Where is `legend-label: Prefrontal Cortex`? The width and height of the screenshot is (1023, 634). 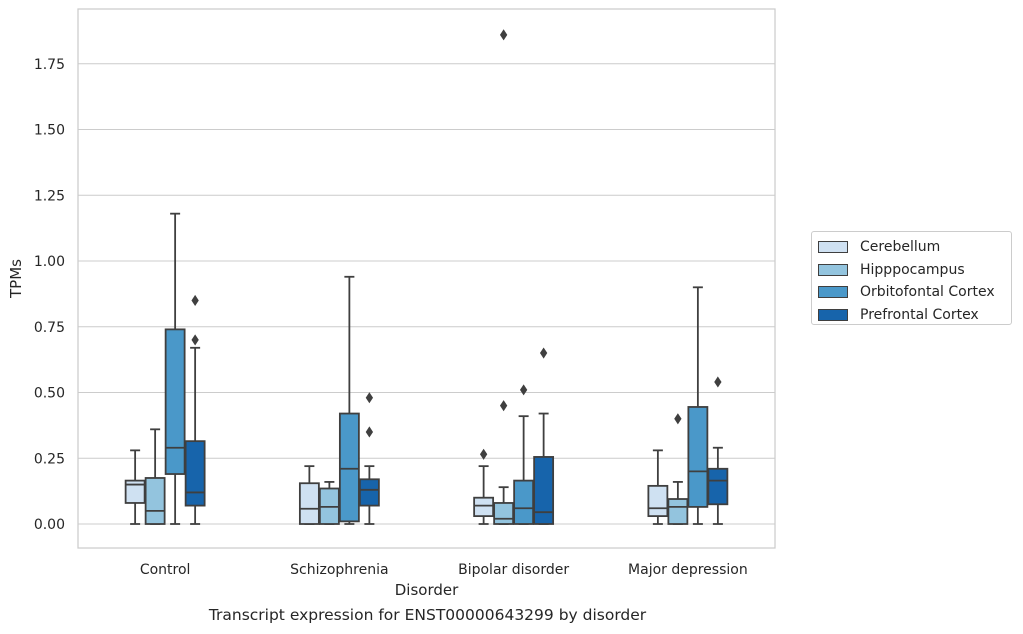
legend-label: Prefrontal Cortex is located at coordinates (919, 314).